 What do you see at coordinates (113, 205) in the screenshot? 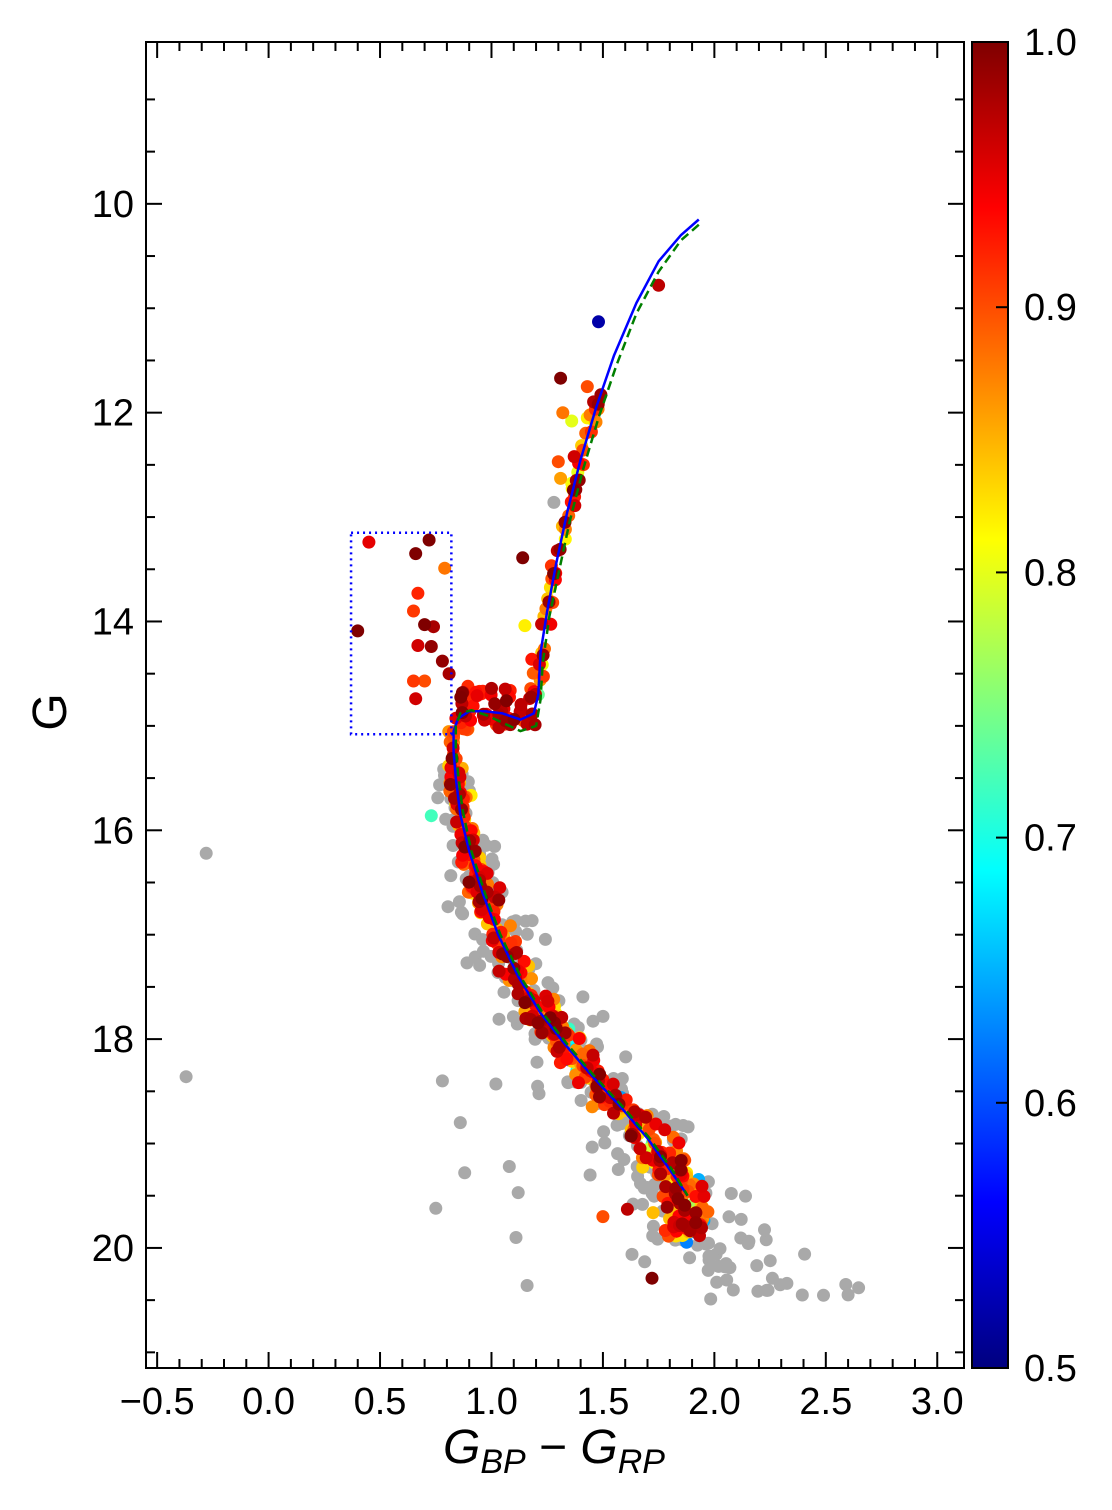
I see `y-tick-label: 10` at bounding box center [113, 205].